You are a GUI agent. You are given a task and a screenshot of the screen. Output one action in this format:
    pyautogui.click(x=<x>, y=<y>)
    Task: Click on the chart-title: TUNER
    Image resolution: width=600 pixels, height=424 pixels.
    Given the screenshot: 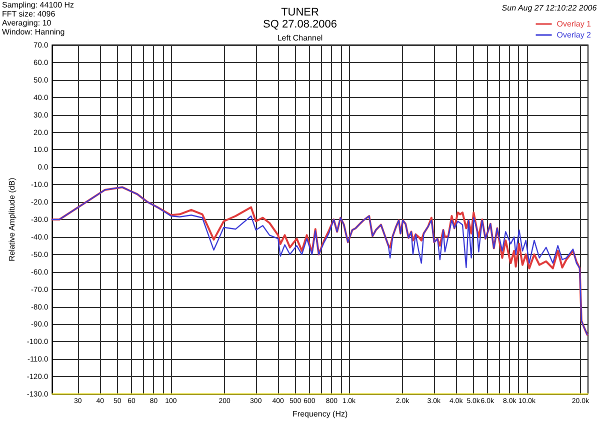 What is the action you would take?
    pyautogui.click(x=300, y=12)
    